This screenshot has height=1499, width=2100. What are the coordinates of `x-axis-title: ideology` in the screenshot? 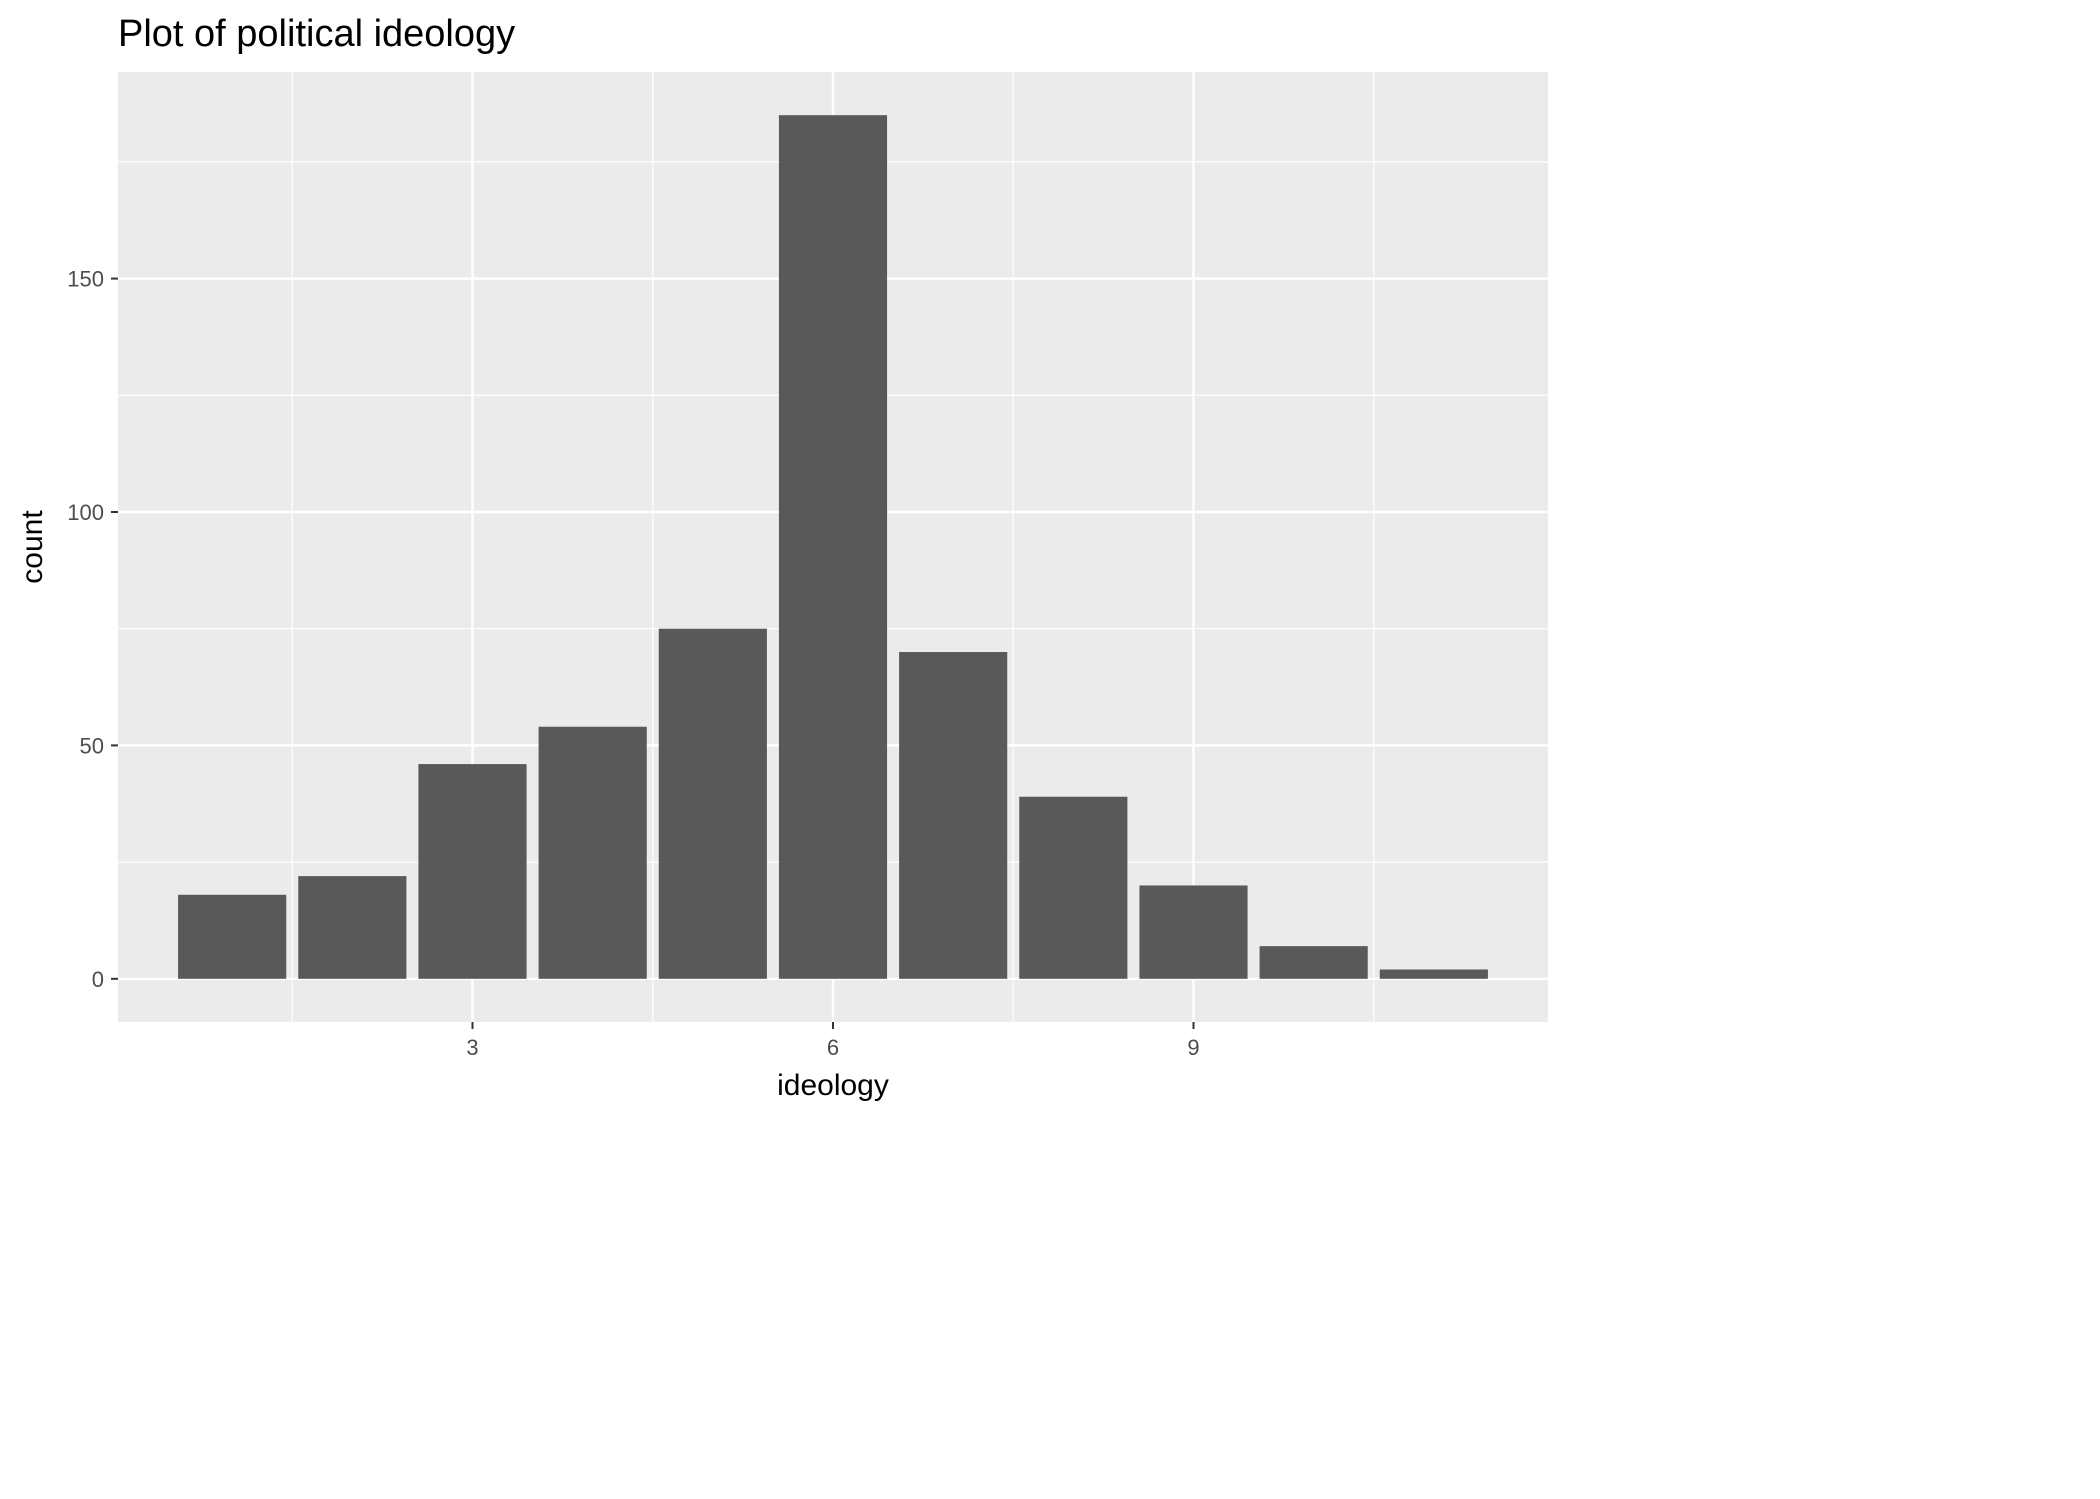 It's located at (833, 1085).